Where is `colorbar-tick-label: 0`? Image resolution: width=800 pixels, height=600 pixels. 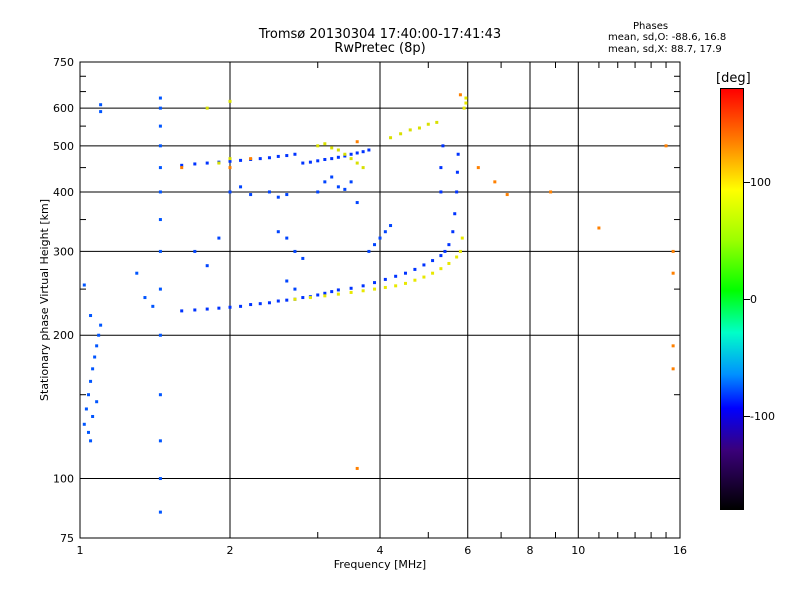
colorbar-tick-label: 0 is located at coordinates (753, 299).